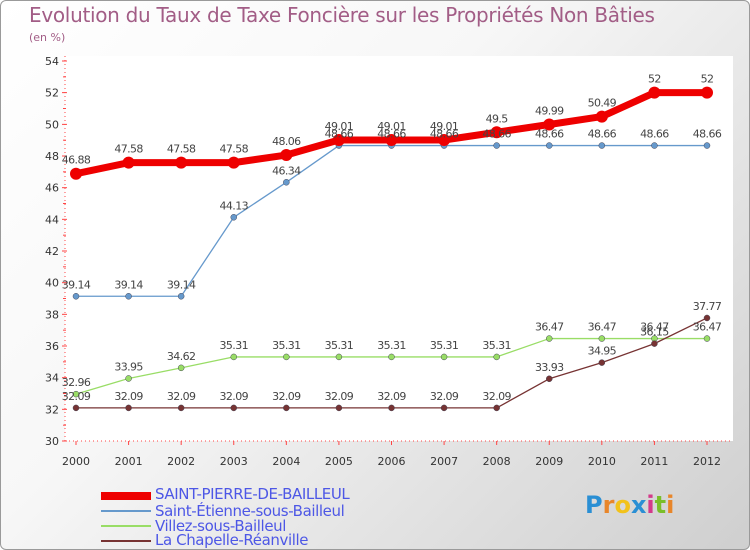 The width and height of the screenshot is (750, 550). I want to click on legend-swatch-villez, so click(126, 526).